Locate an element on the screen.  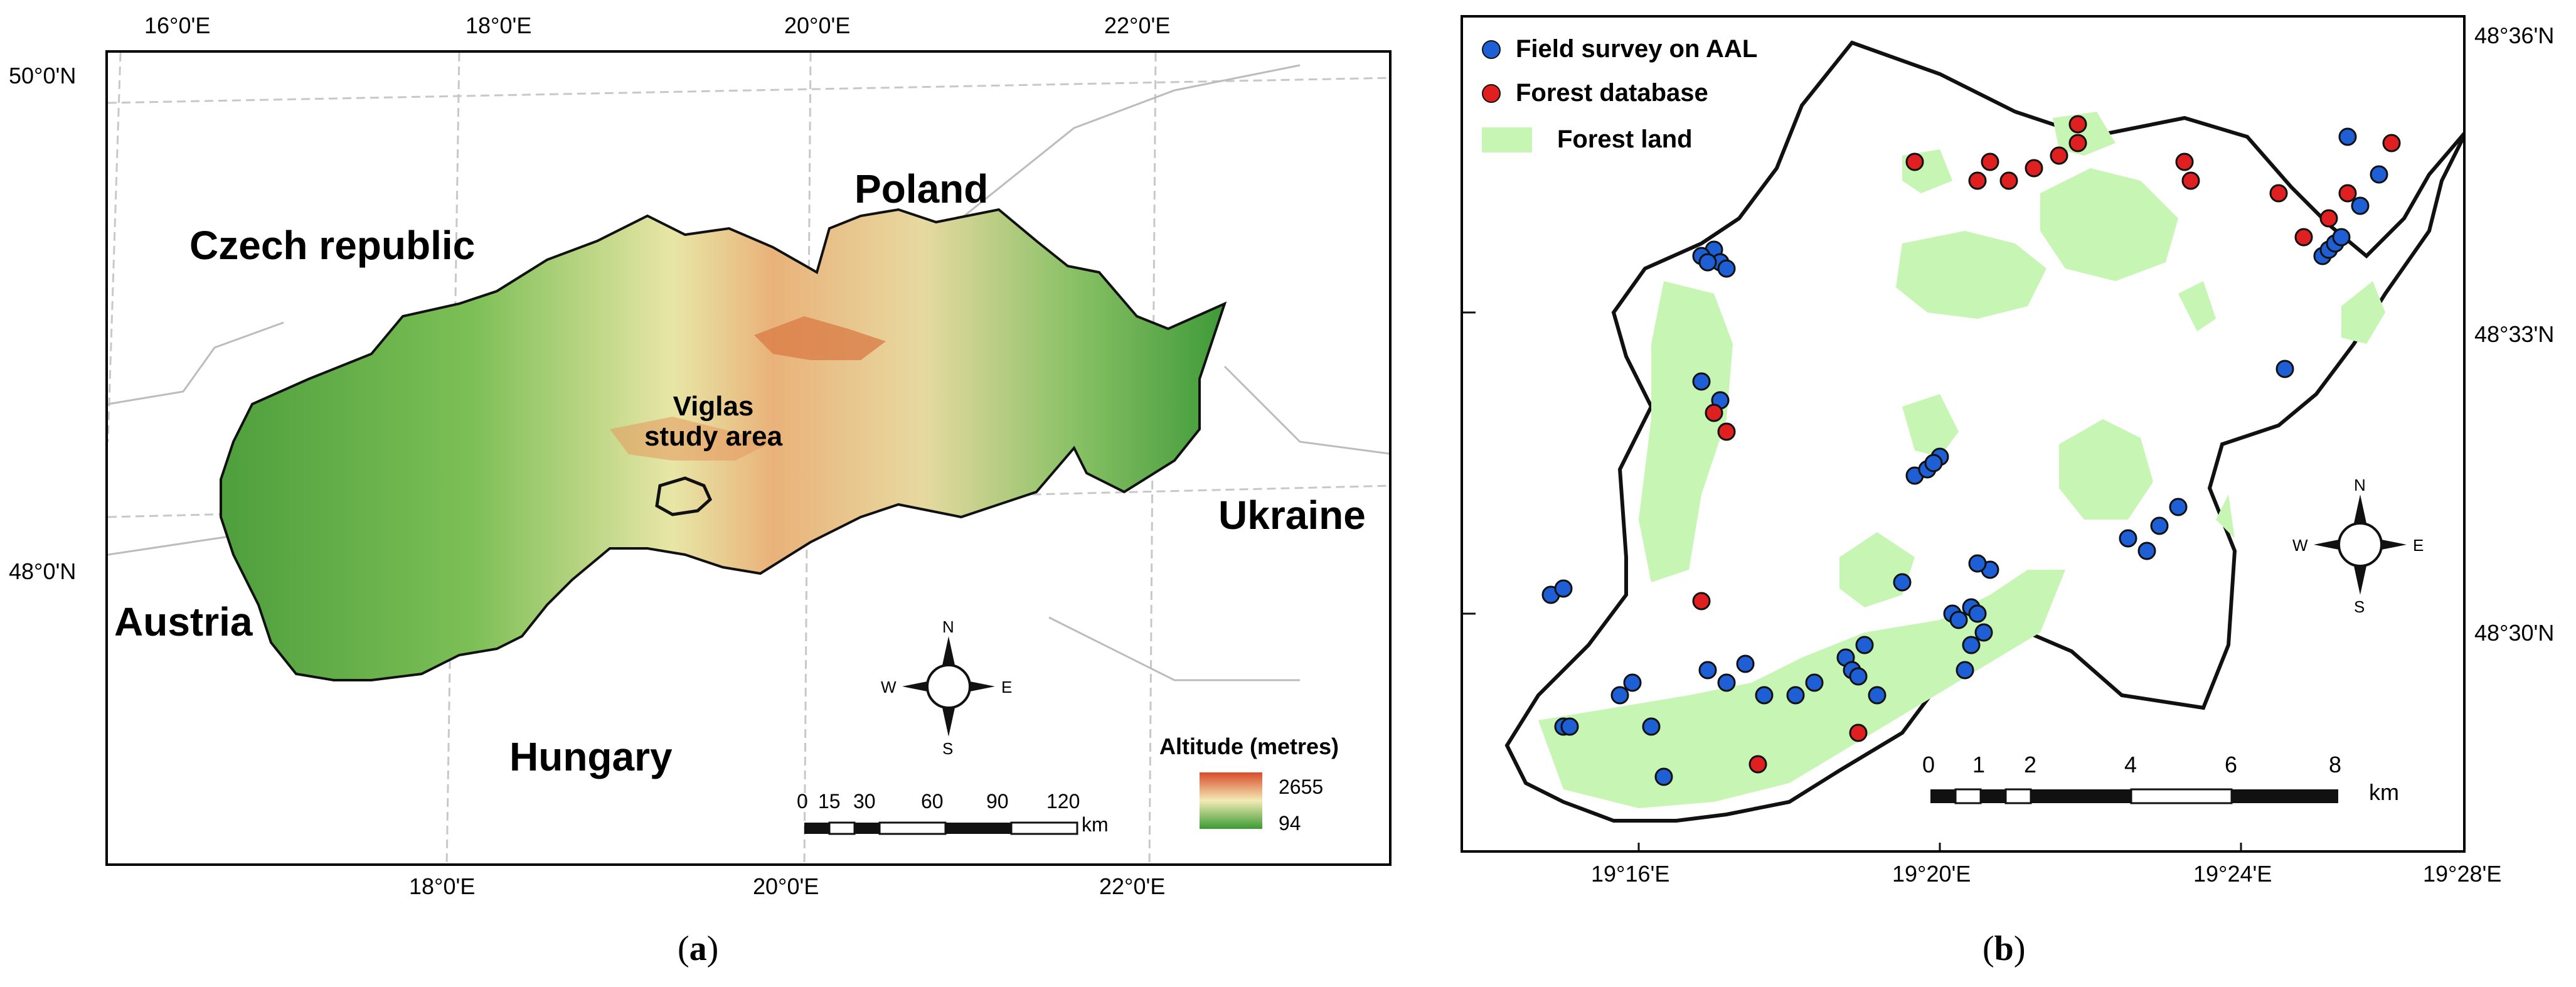
b-scale-1: 1 is located at coordinates (1979, 764).